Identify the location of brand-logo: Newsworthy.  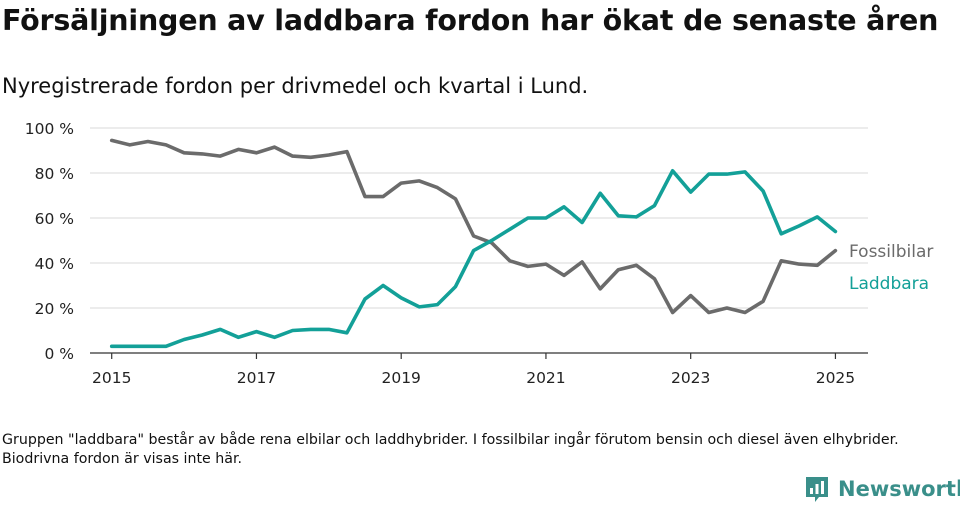
(882, 489).